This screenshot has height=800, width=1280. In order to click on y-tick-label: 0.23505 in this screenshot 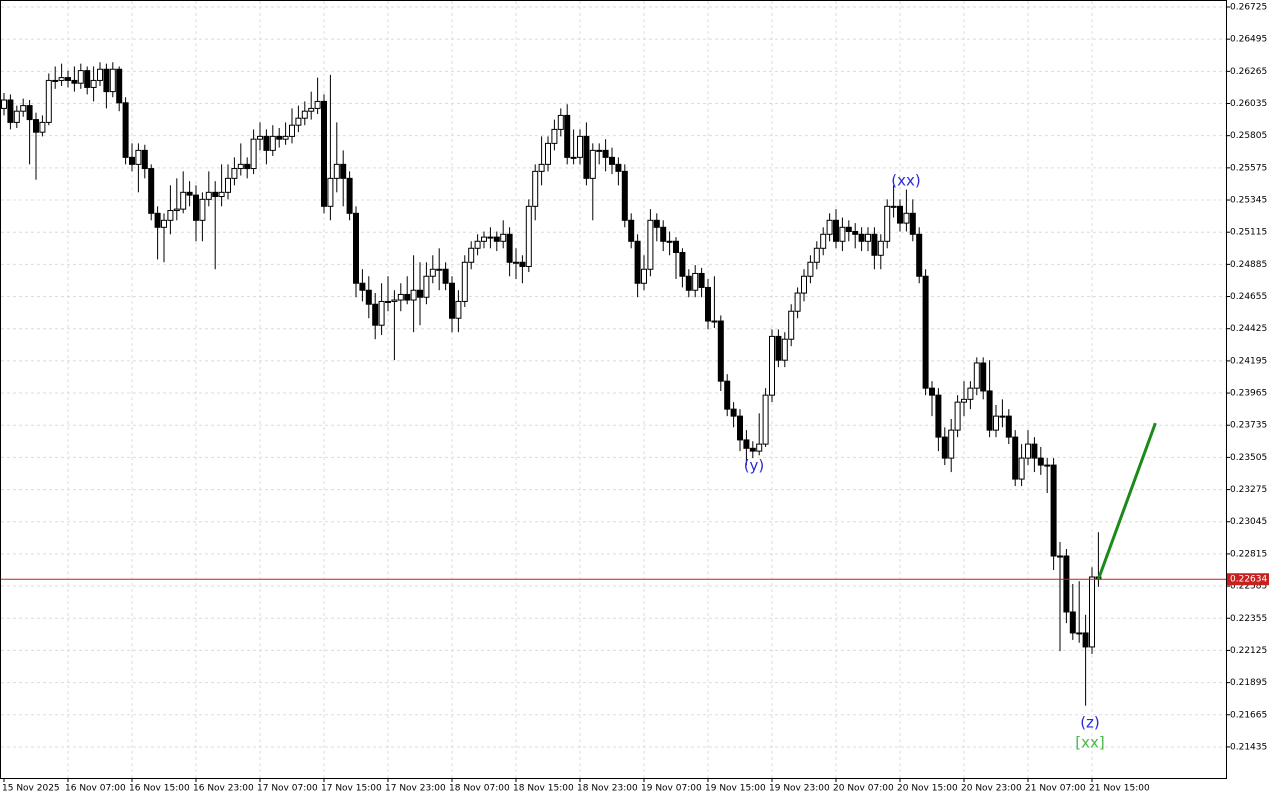, I will do `click(1248, 458)`.